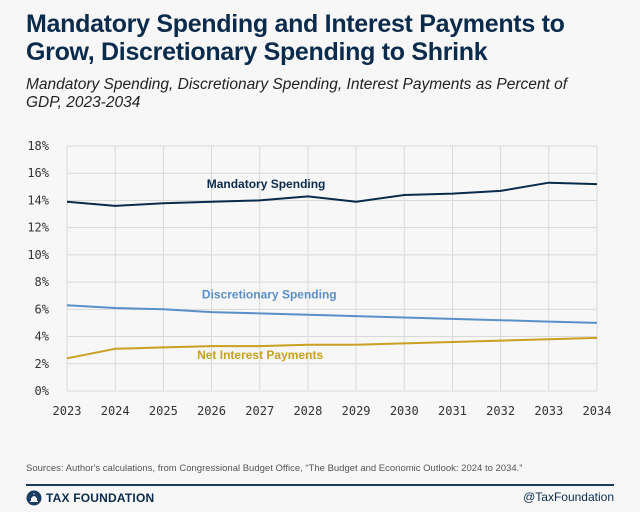 The height and width of the screenshot is (512, 640). What do you see at coordinates (211, 411) in the screenshot?
I see `x-tick-label: 2026` at bounding box center [211, 411].